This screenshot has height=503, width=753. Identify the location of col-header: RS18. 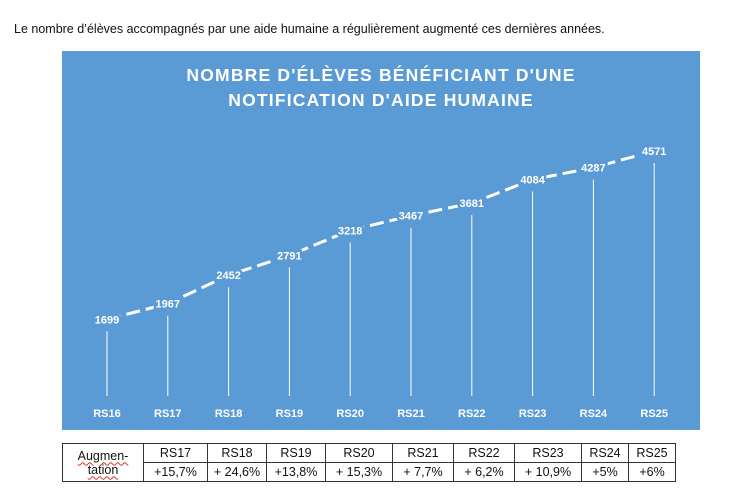
(237, 453).